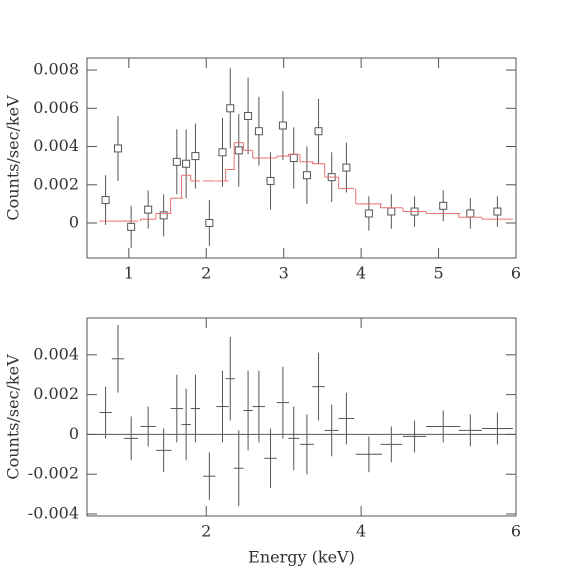  Describe the element at coordinates (56, 69) in the screenshot. I see `y-tick-label: 0.008` at that location.